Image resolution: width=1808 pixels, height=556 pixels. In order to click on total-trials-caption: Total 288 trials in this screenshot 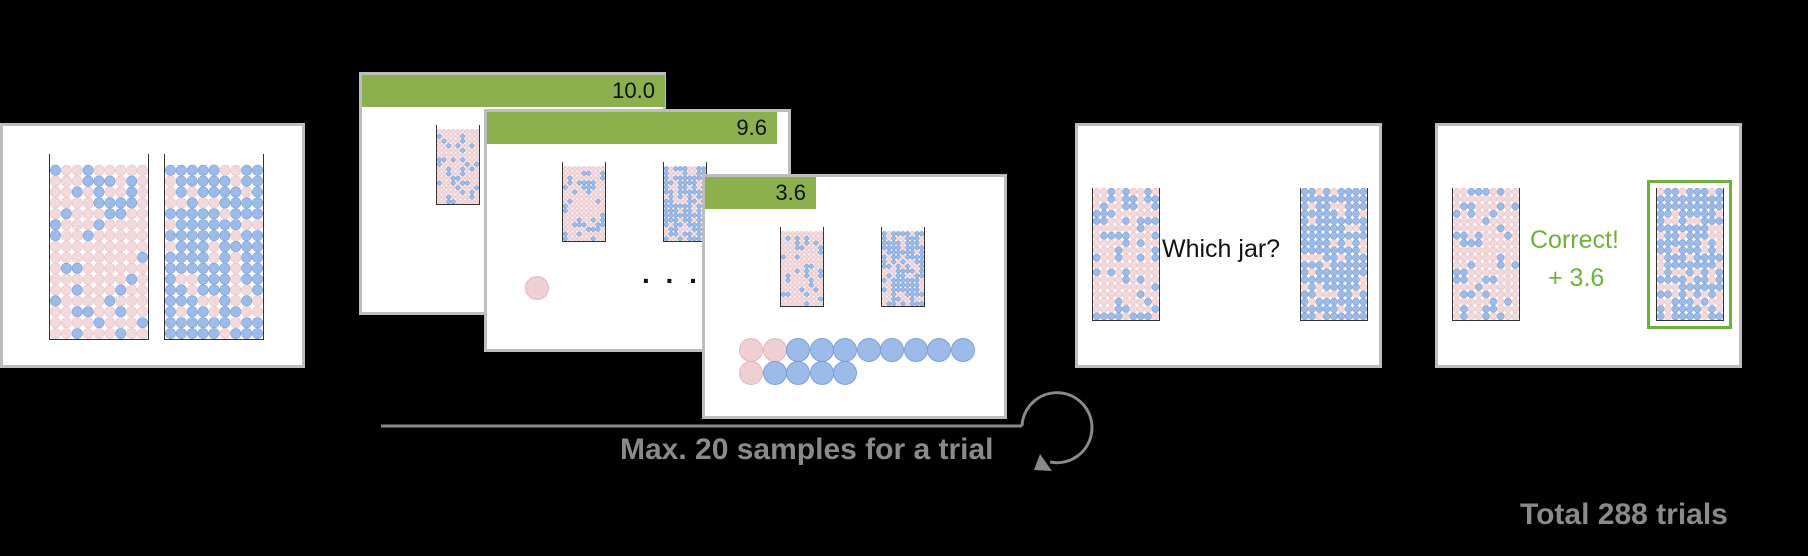, I will do `click(1624, 514)`.